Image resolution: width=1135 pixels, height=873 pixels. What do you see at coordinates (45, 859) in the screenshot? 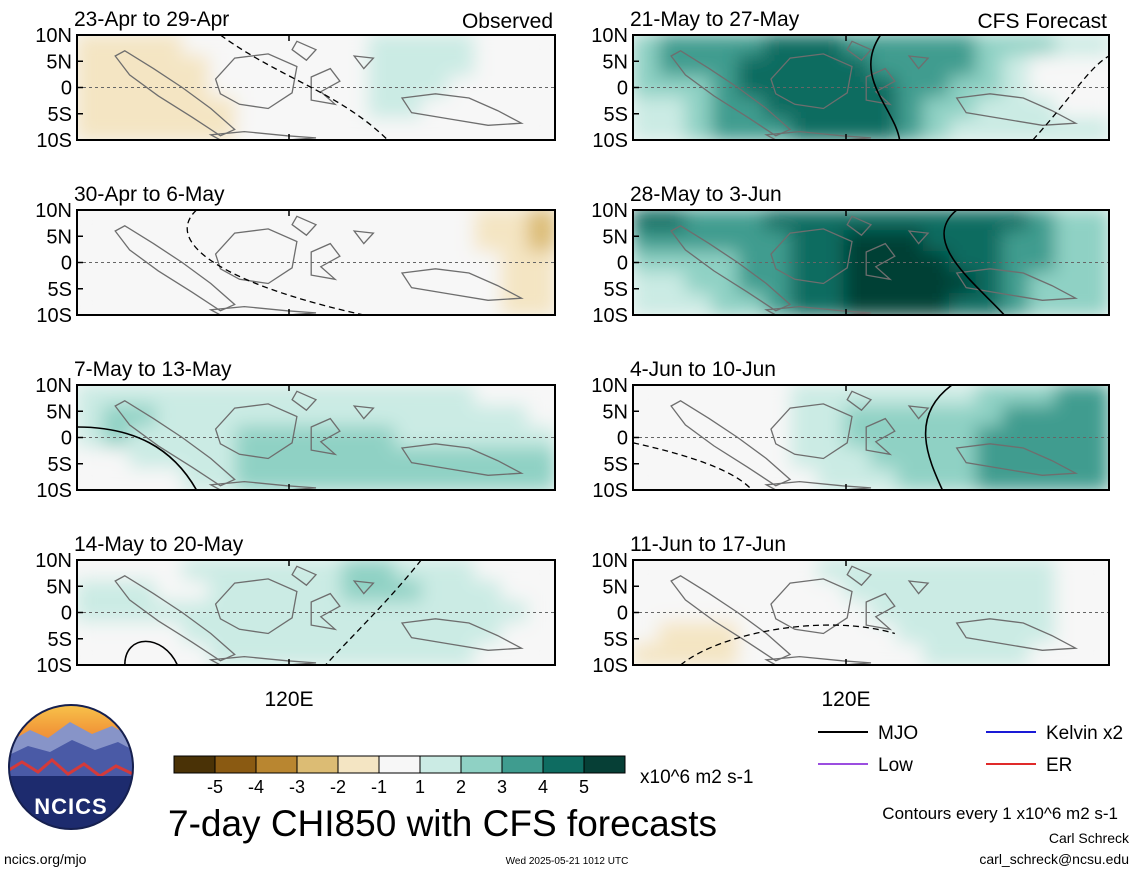
I see `website-link: ncics.org/mjo` at bounding box center [45, 859].